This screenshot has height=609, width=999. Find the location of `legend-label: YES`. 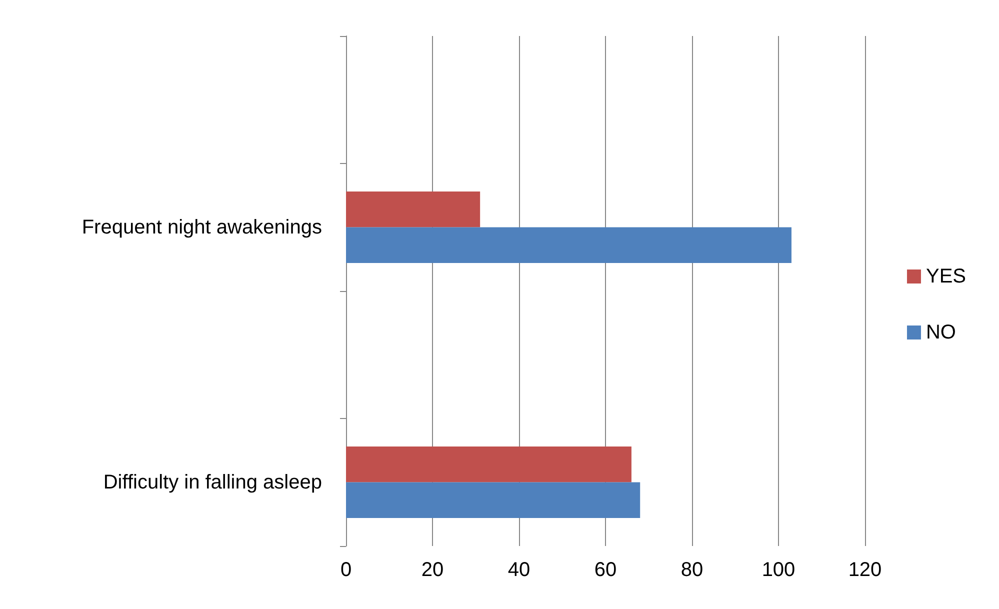

legend-label: YES is located at coordinates (946, 277).